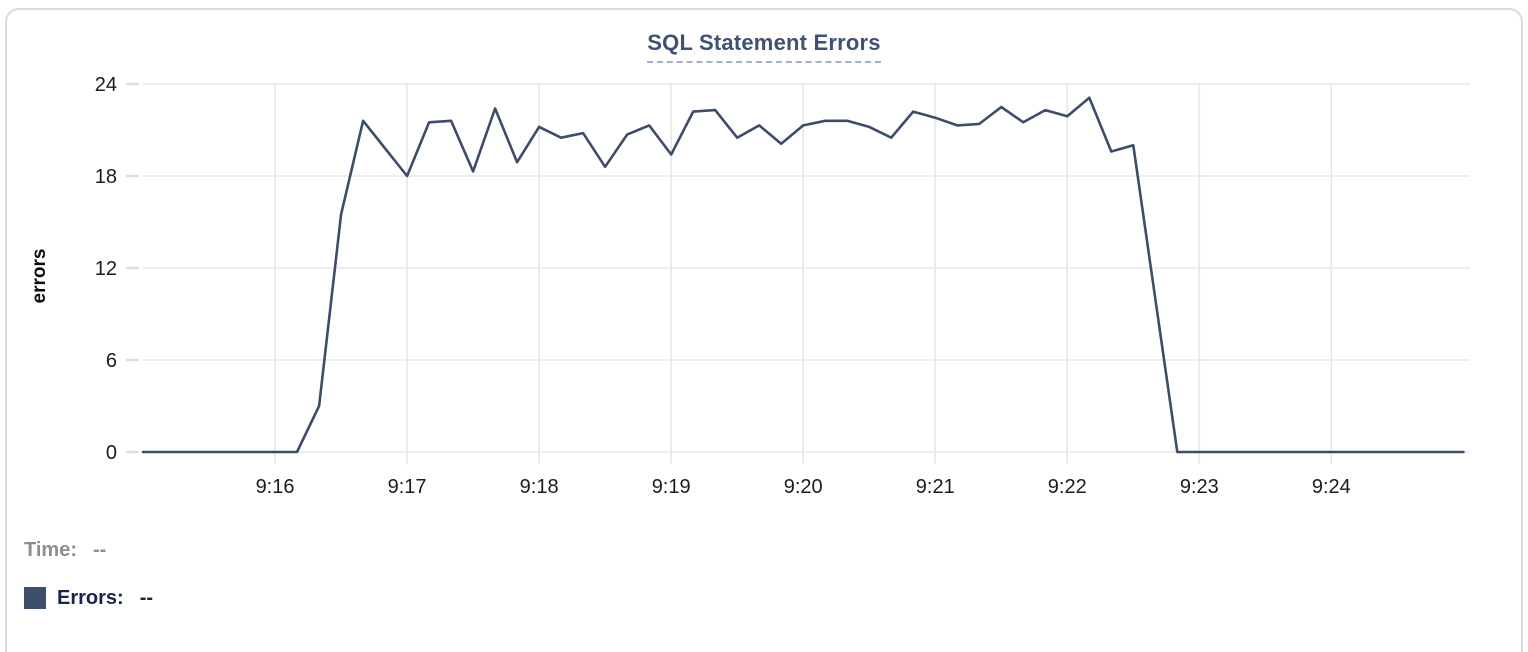 The image size is (1528, 652). I want to click on x-tick-label: 9:20, so click(803, 487).